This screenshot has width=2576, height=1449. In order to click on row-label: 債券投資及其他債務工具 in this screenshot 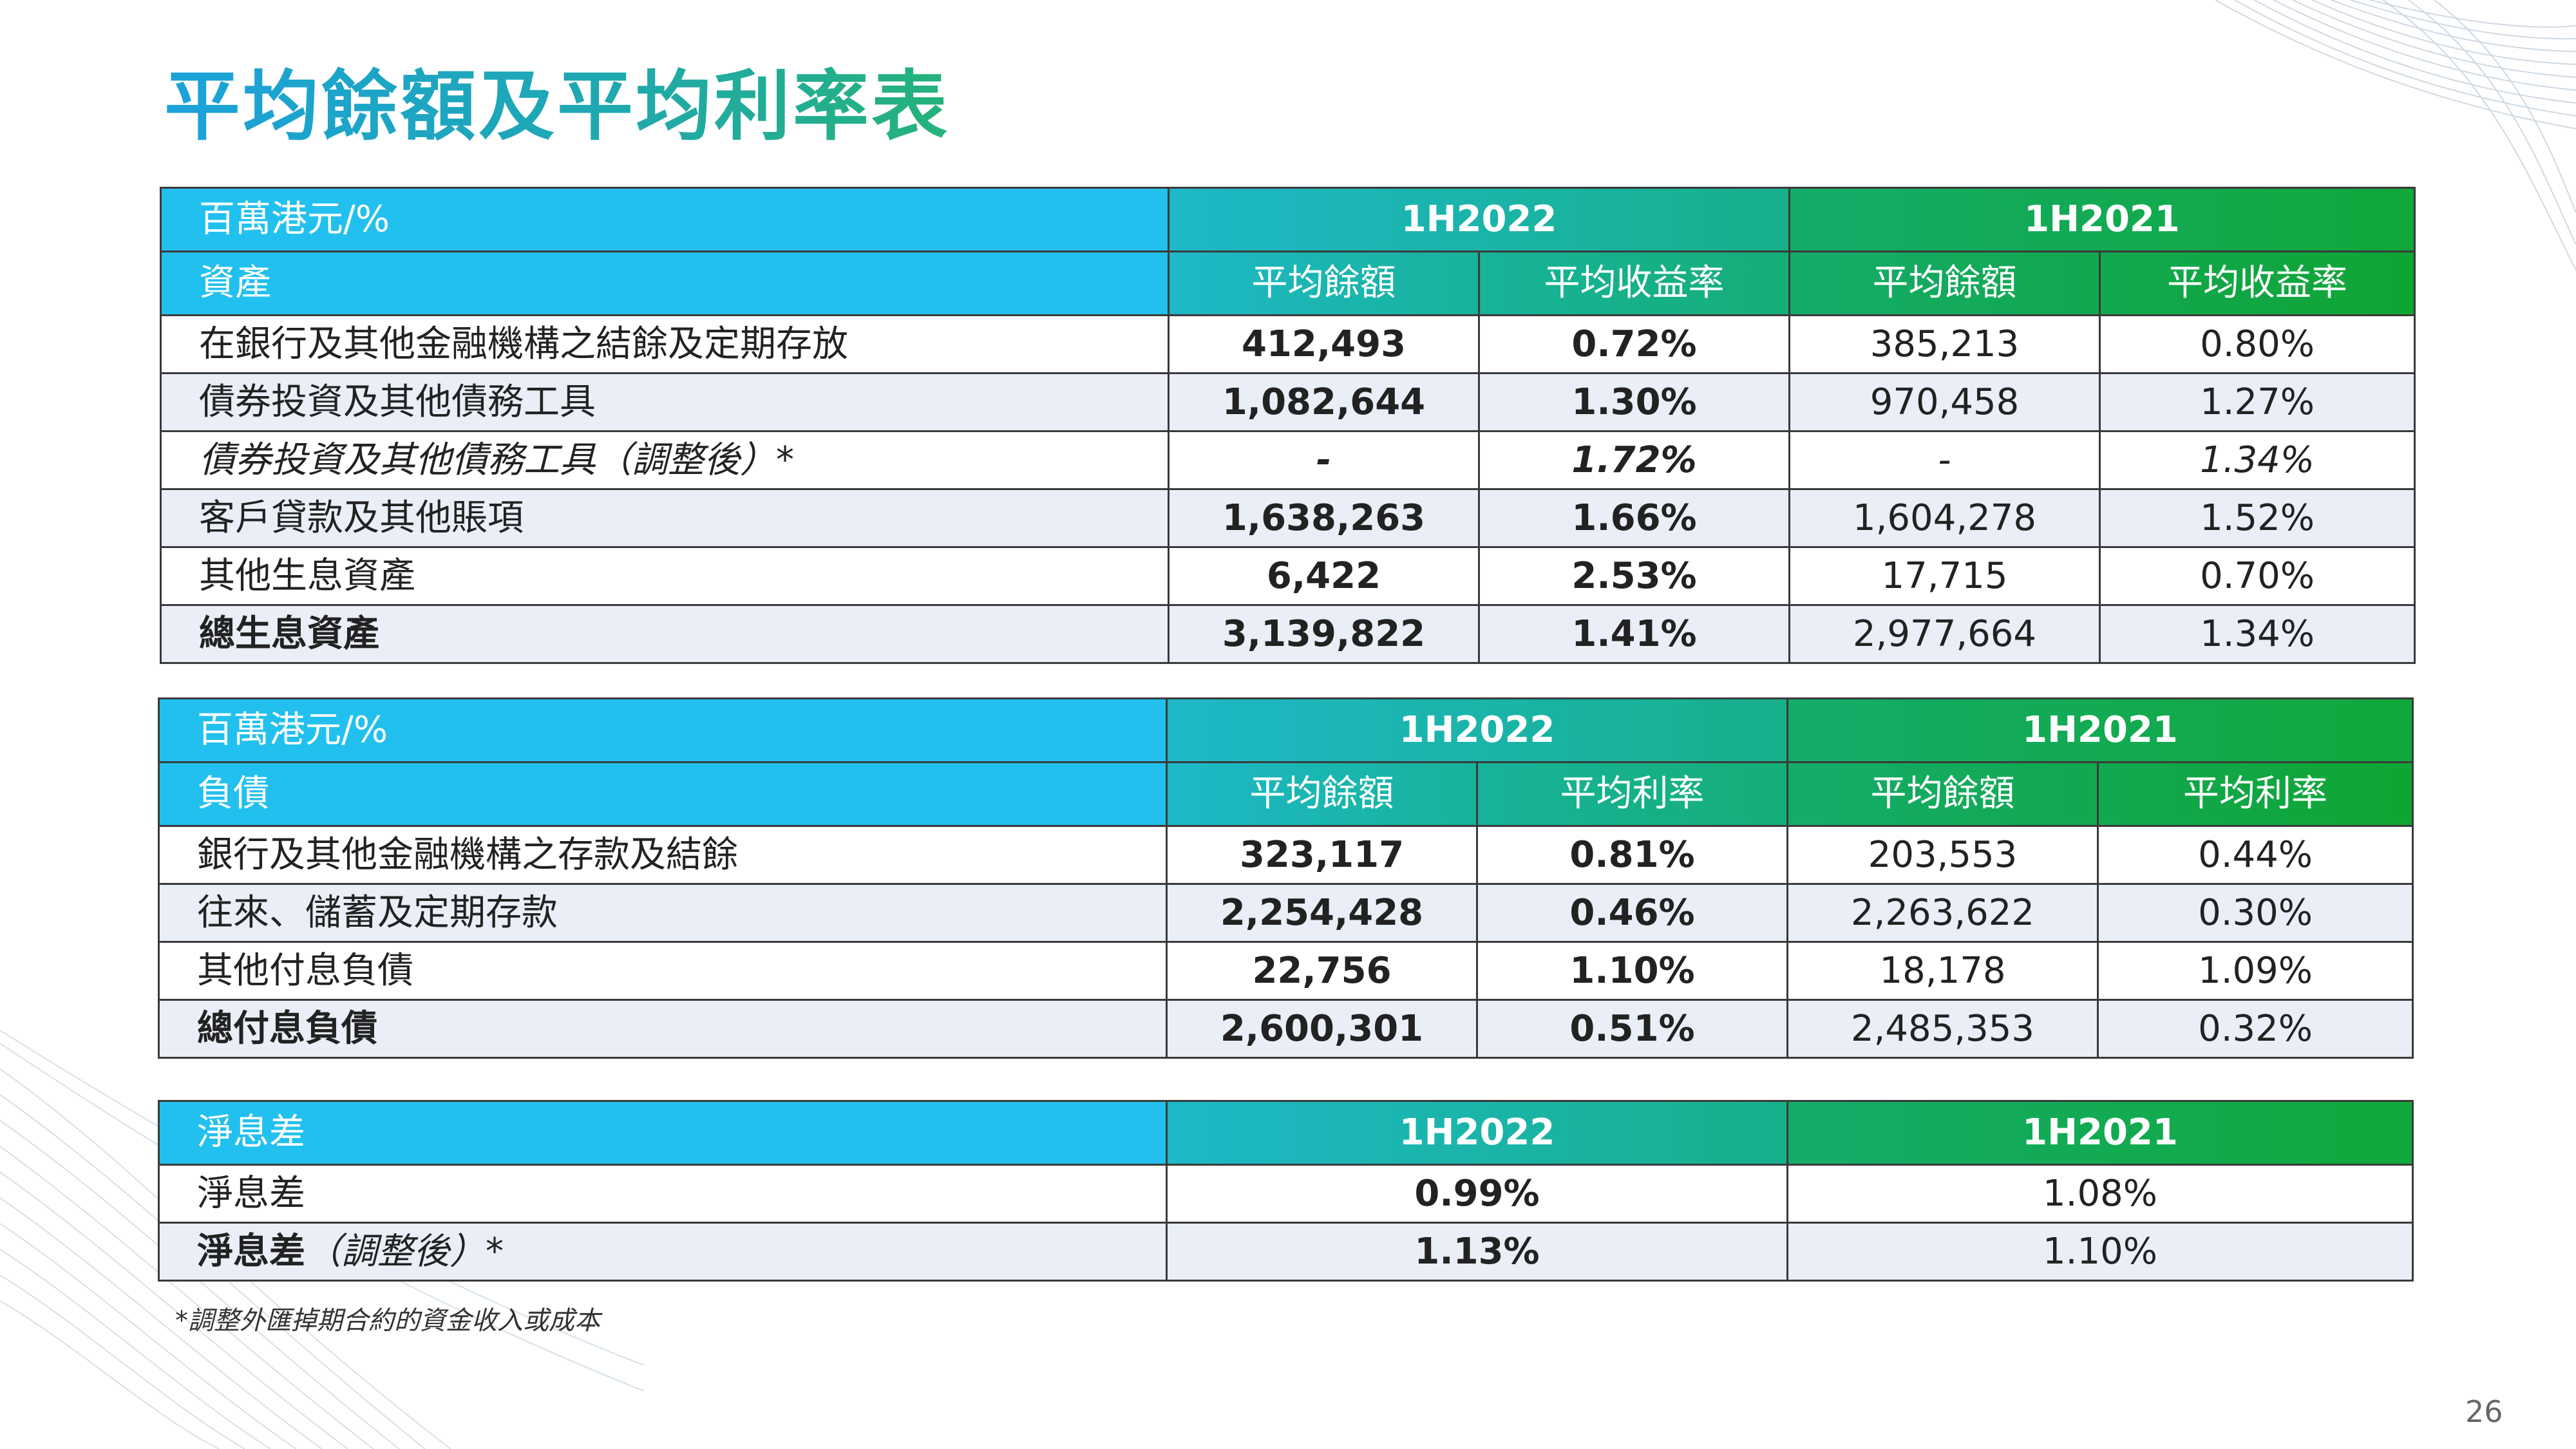, I will do `click(665, 402)`.